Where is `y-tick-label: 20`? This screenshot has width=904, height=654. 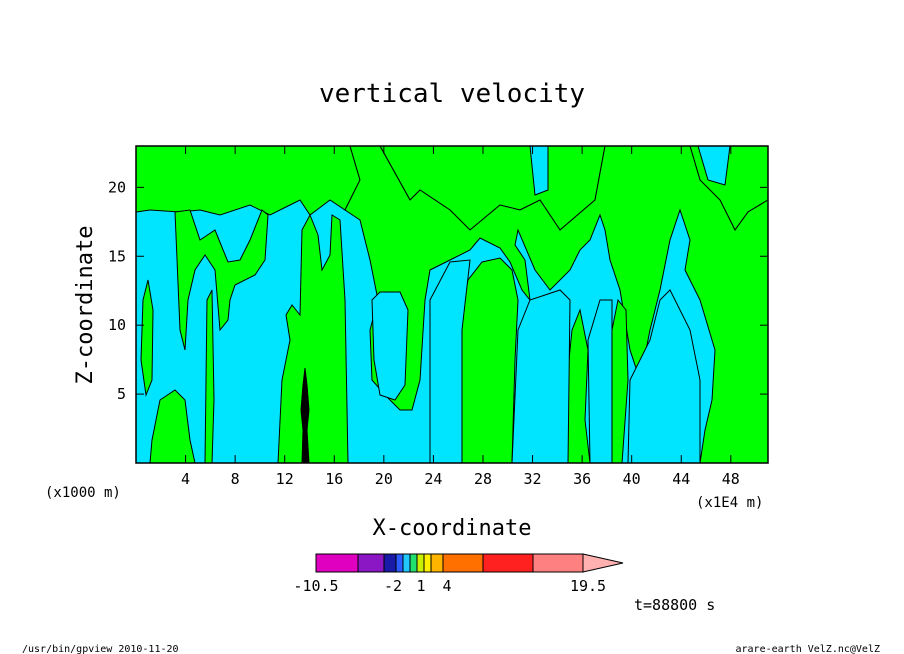 y-tick-label: 20 is located at coordinates (117, 187).